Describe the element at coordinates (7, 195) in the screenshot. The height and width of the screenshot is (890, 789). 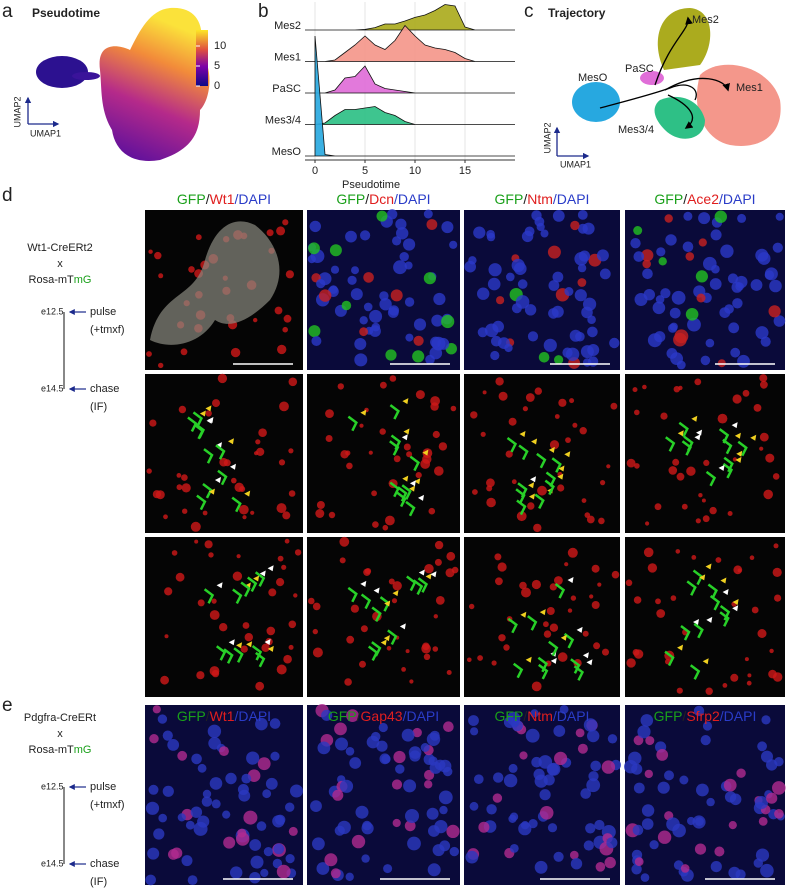
I see `panel-label: d` at that location.